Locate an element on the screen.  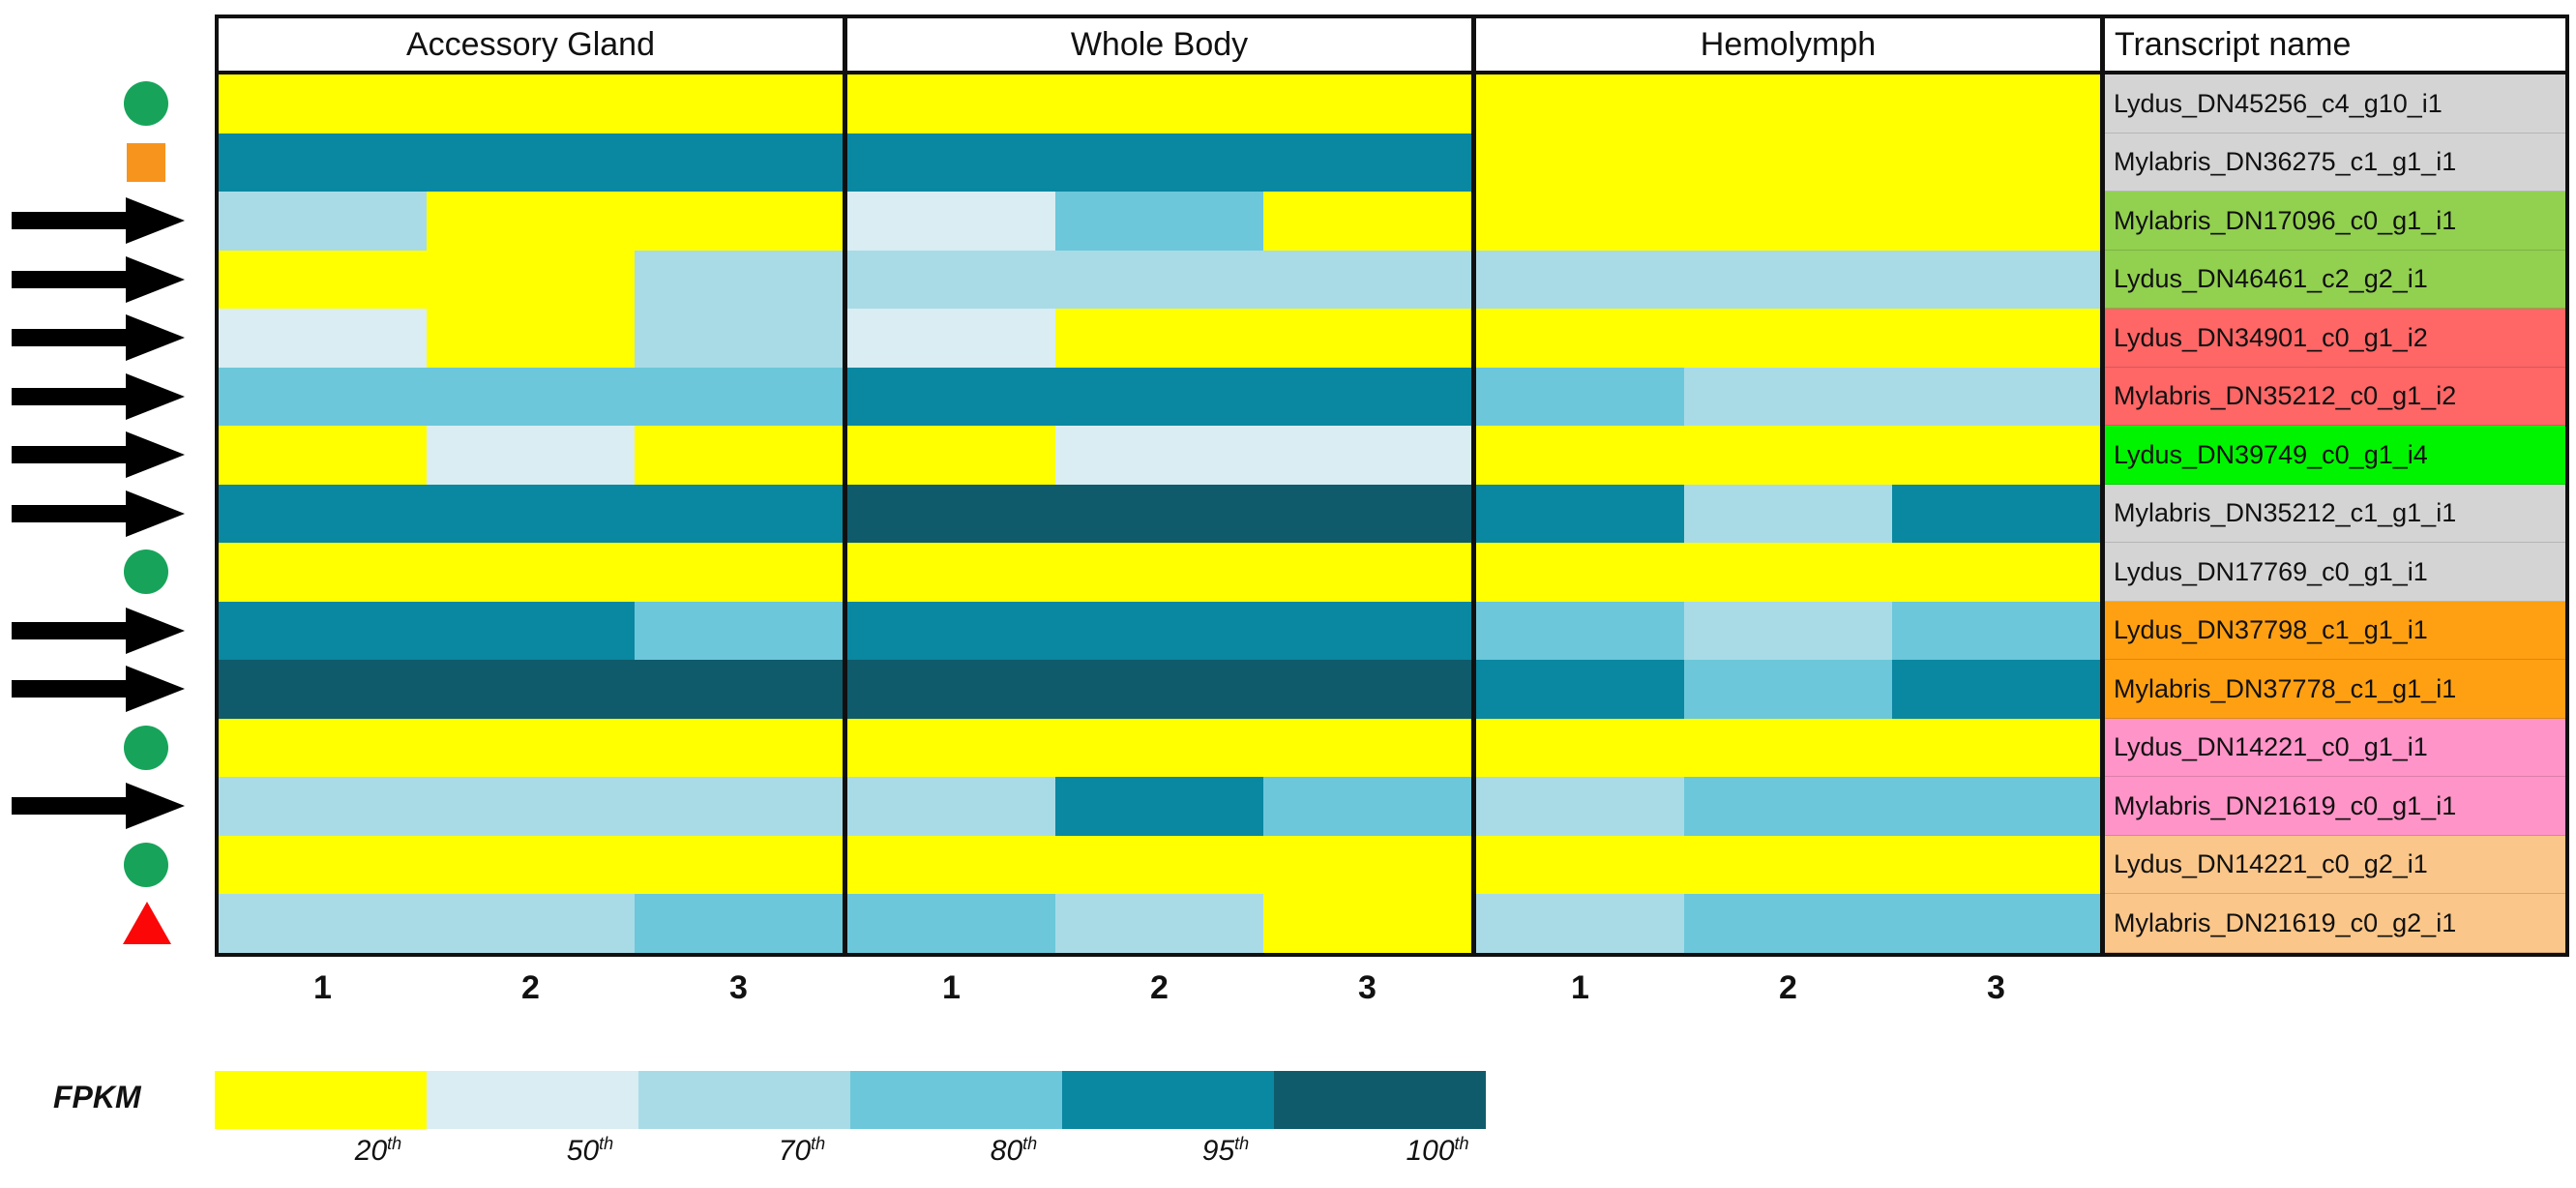
heatmap-row: Mylabris_DN35212_c0_g1_i2 is located at coordinates (1392, 396).